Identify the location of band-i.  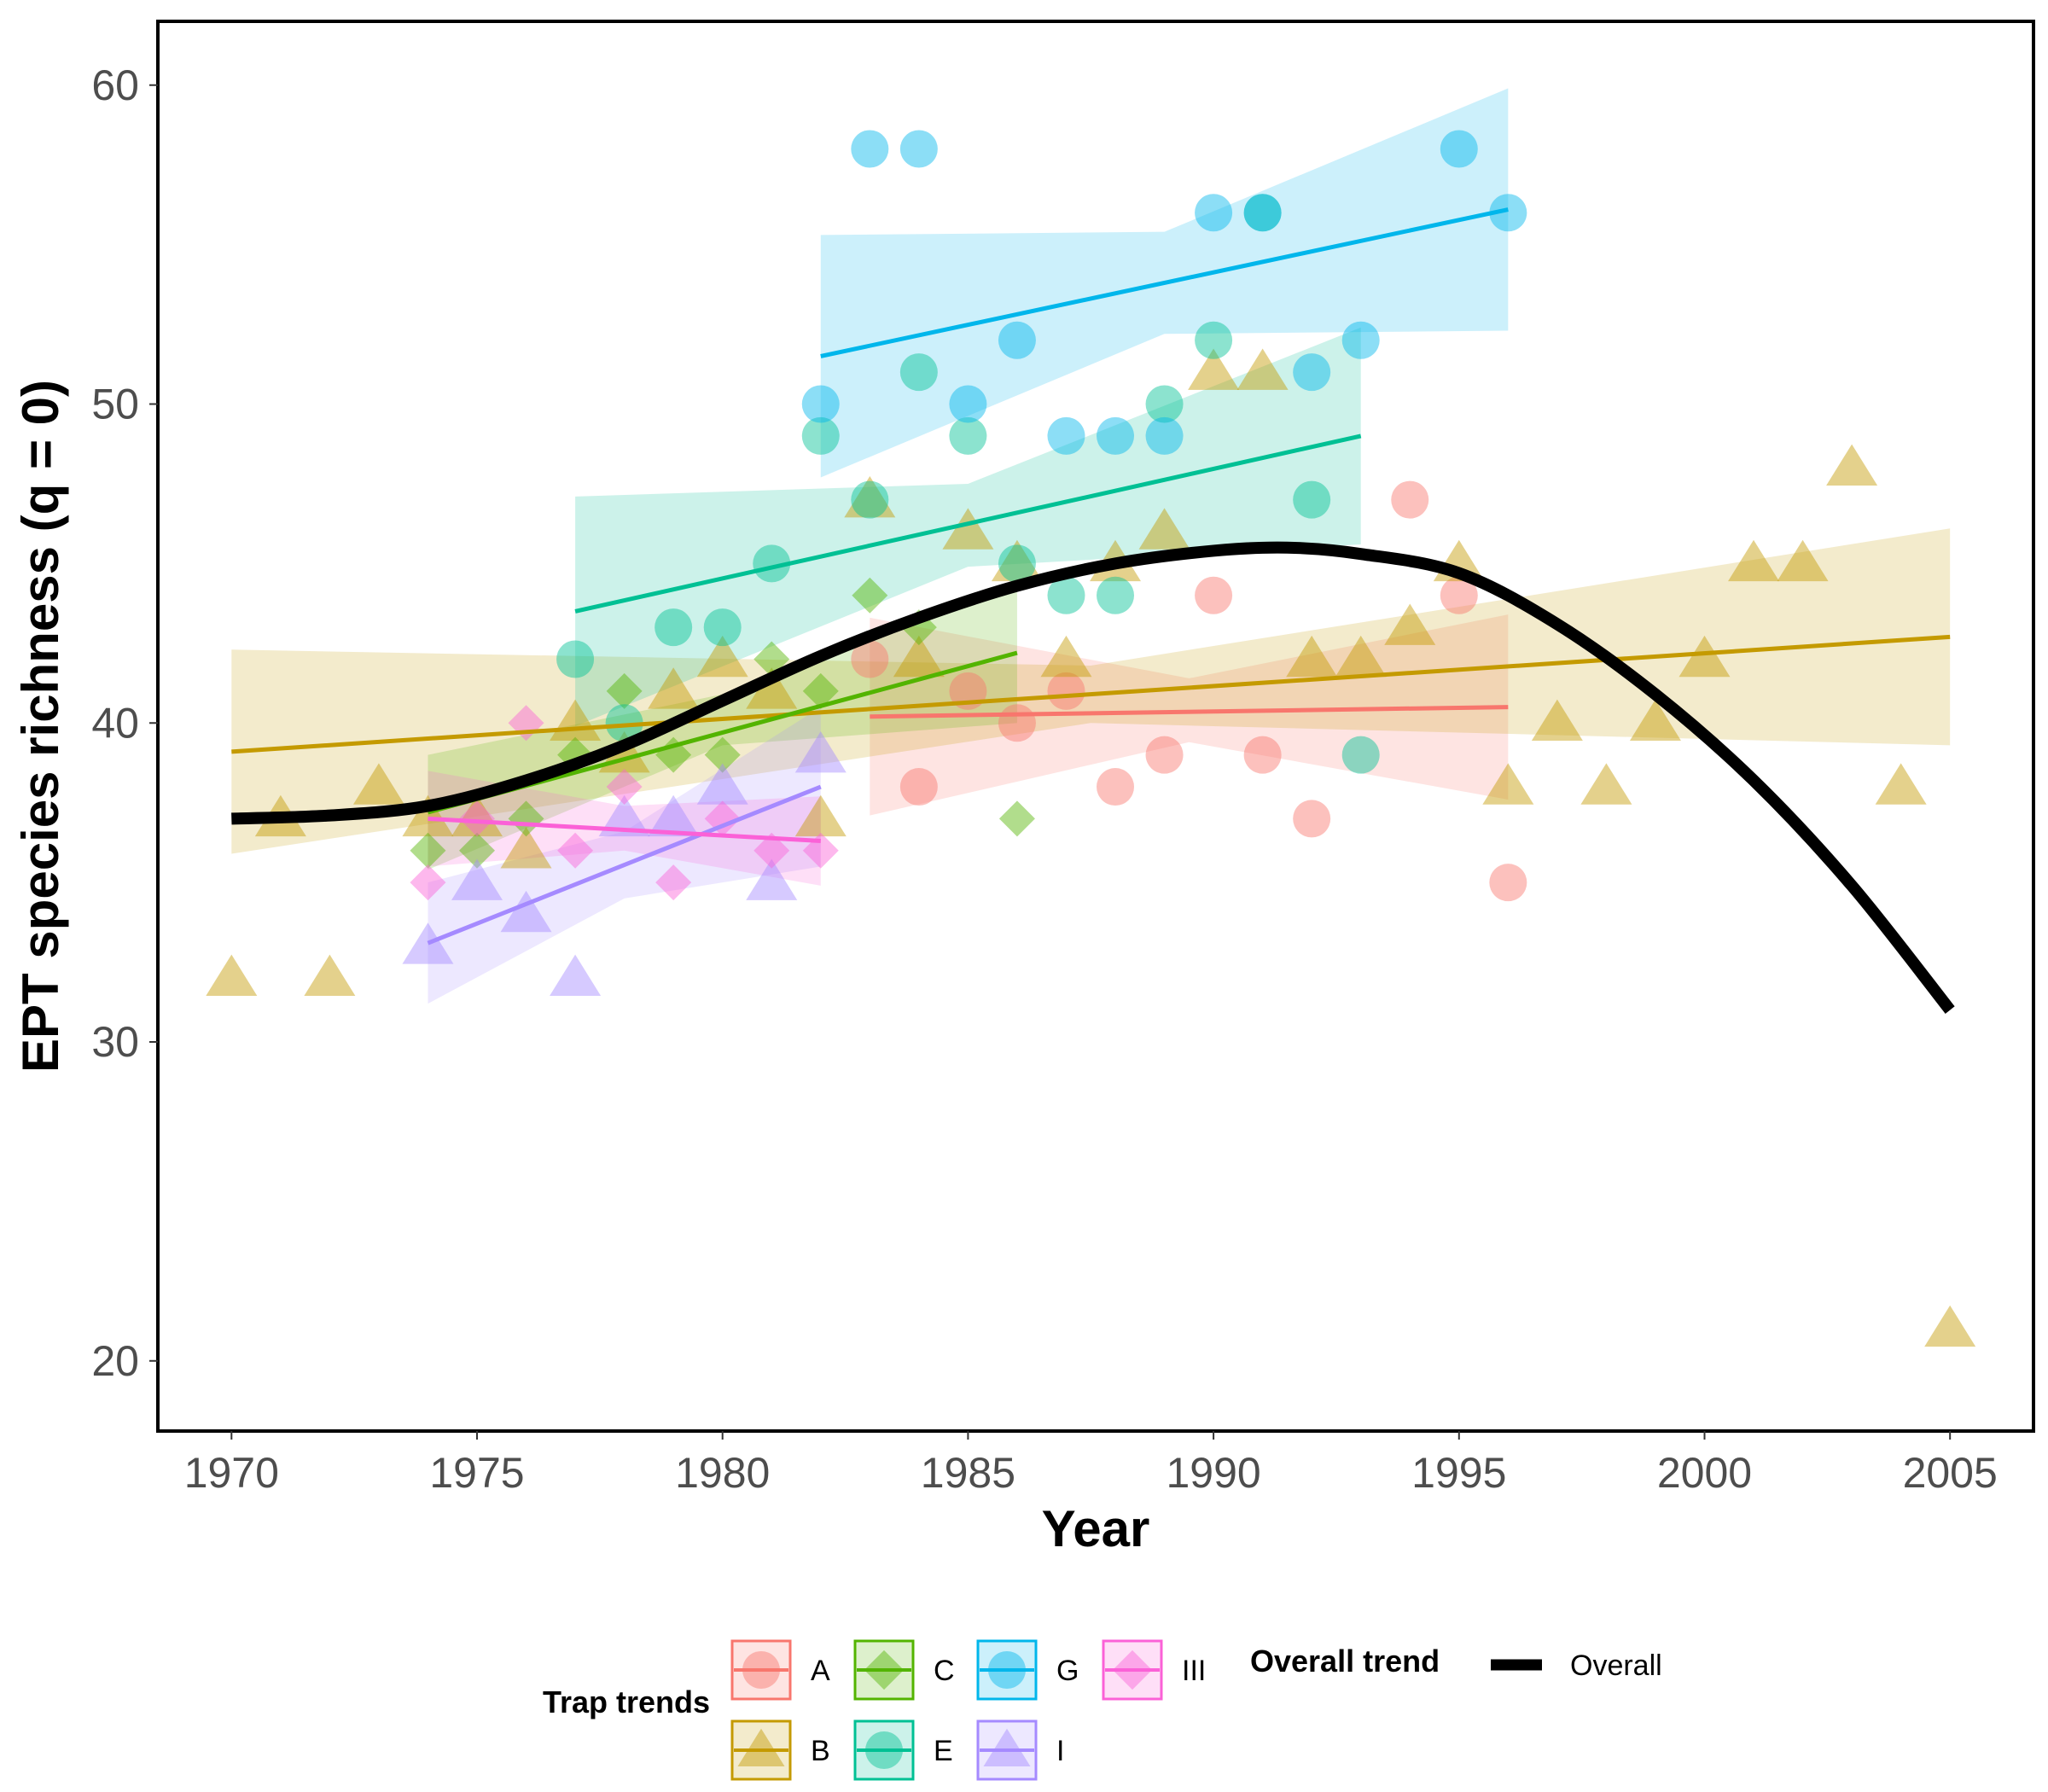
(624, 855).